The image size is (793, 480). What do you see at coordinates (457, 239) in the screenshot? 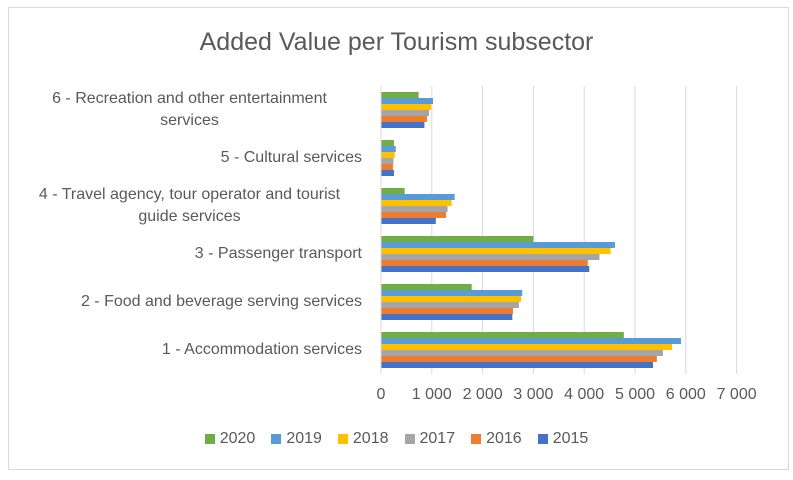
I see `bar-2020-cat3` at bounding box center [457, 239].